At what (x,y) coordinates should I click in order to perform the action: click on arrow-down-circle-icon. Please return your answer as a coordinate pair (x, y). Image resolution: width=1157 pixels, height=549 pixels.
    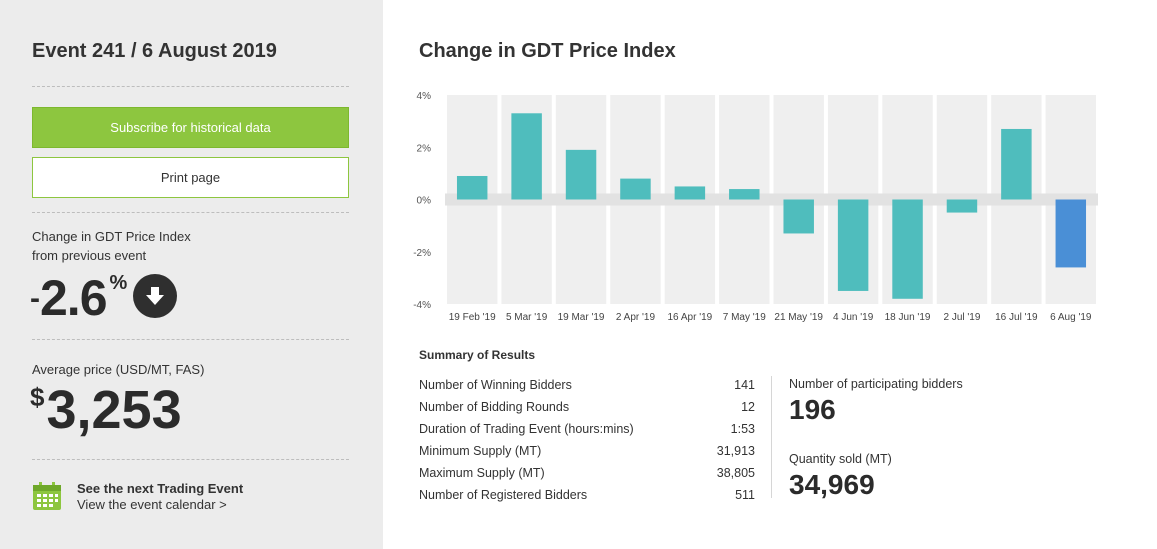
    Looking at the image, I should click on (155, 296).